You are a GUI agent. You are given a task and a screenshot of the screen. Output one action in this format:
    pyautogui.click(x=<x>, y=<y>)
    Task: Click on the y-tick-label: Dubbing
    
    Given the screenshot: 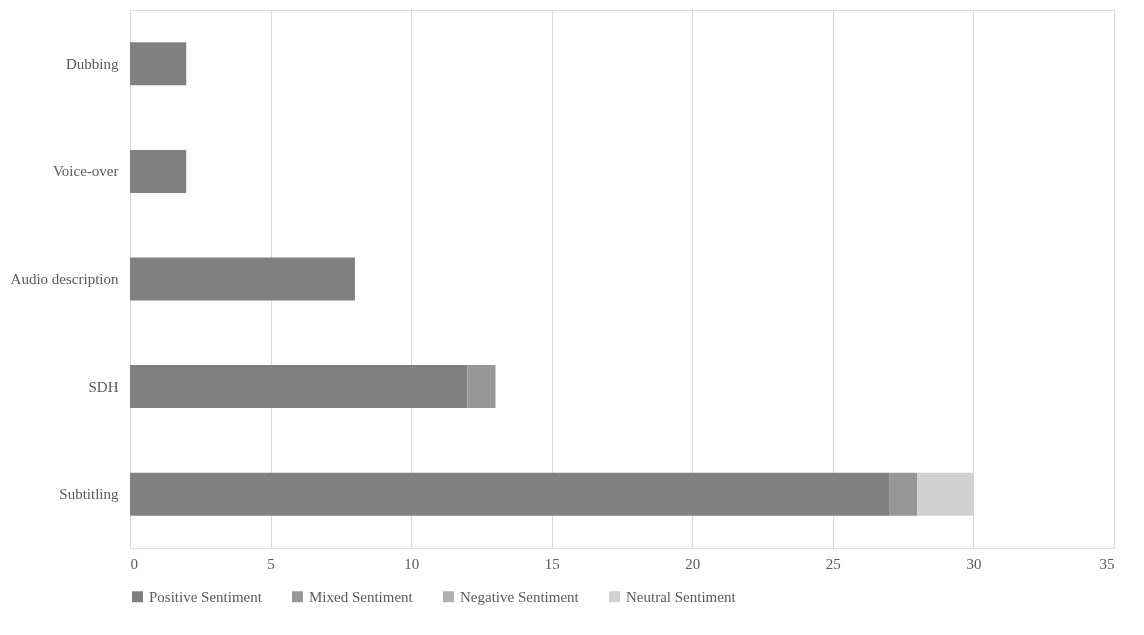 What is the action you would take?
    pyautogui.click(x=92, y=63)
    